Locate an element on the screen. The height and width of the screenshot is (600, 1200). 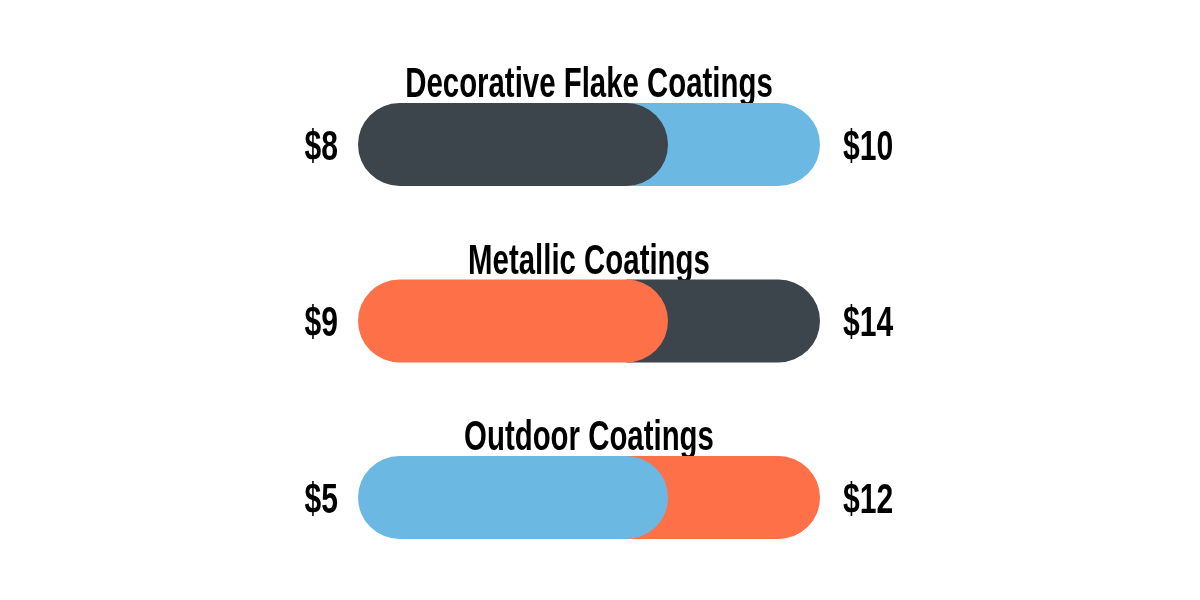
data-label: $8 is located at coordinates (321, 144).